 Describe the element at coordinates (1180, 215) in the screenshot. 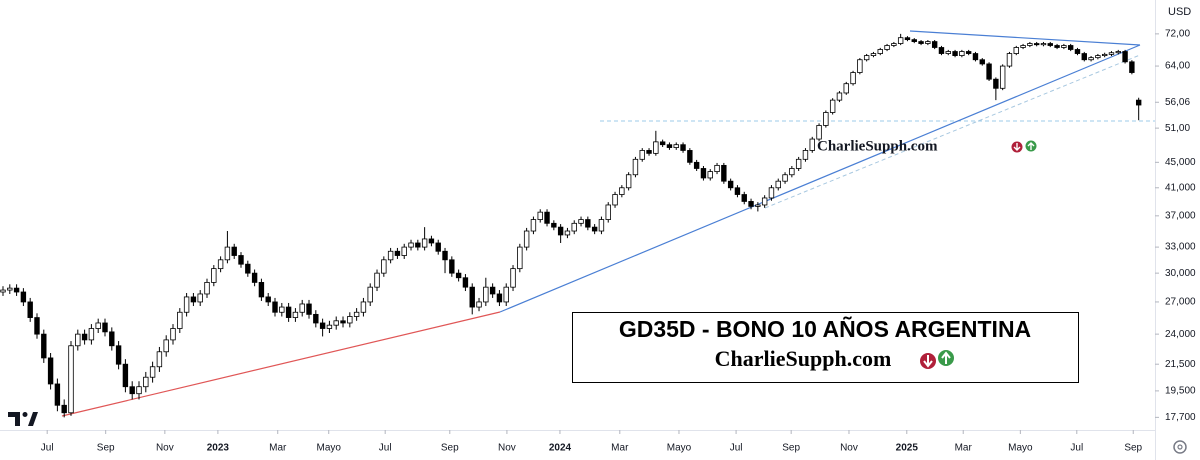

I see `y-tick-label: 37,000` at that location.